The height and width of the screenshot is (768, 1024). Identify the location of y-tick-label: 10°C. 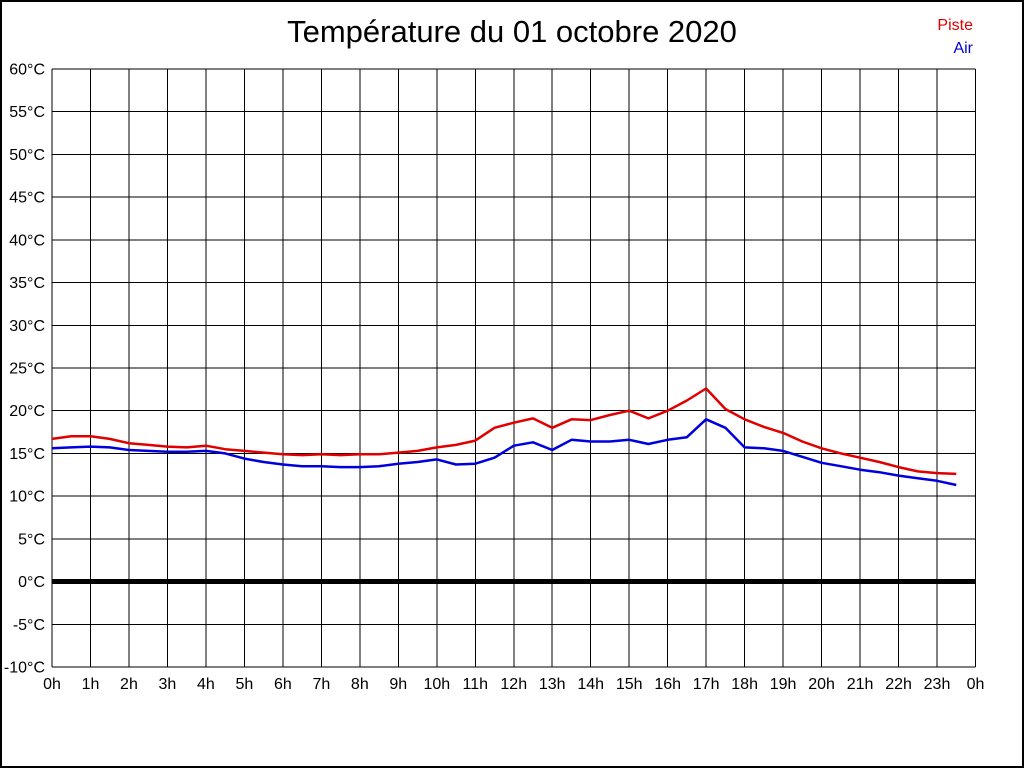
(27, 497).